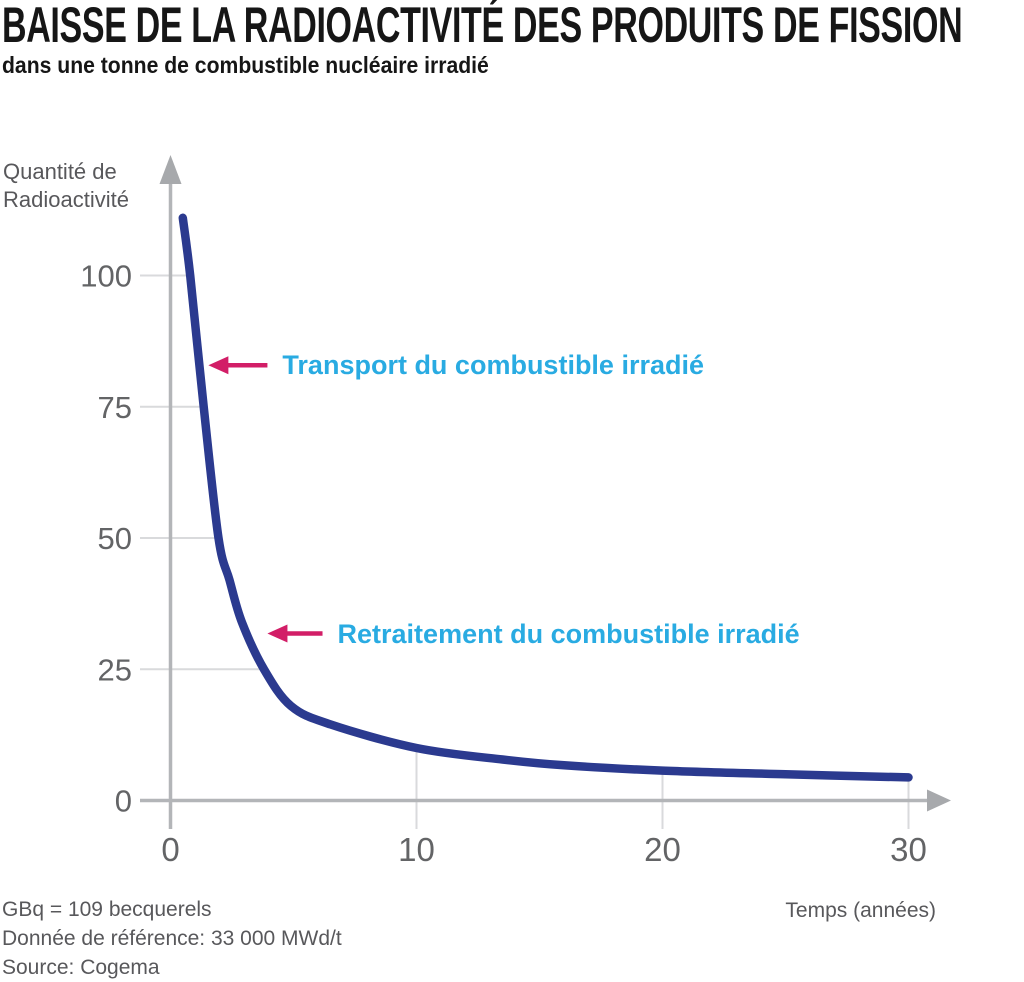  What do you see at coordinates (662, 849) in the screenshot?
I see `x-tick-label-20: 20` at bounding box center [662, 849].